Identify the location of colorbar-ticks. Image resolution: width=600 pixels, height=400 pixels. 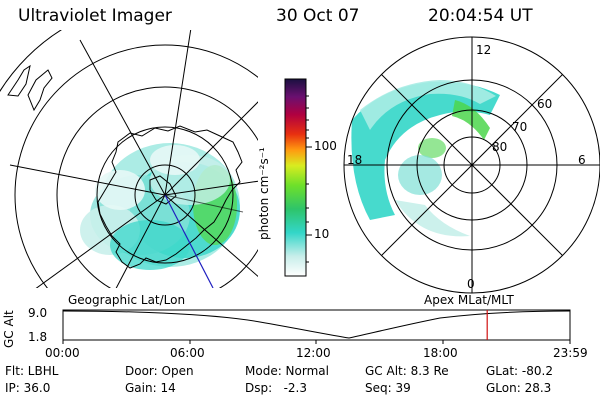
(309, 179).